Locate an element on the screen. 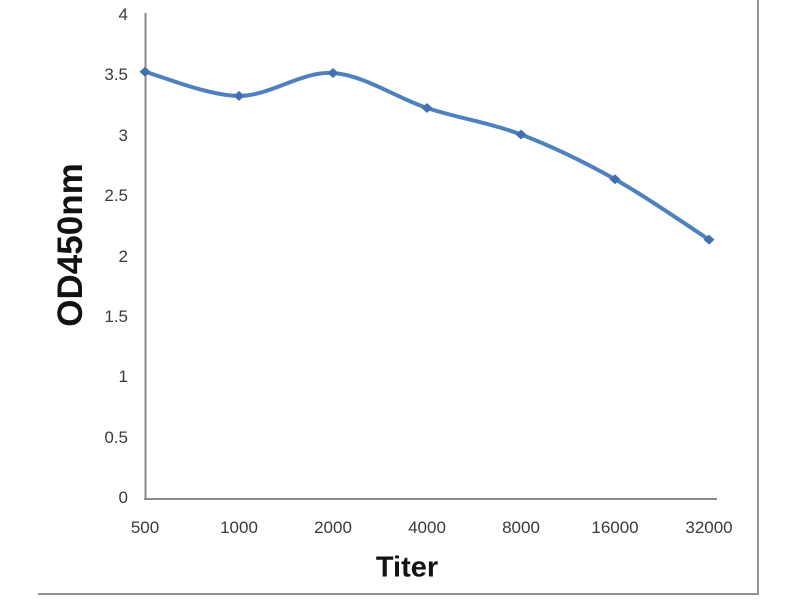  x-axis-title: Titer is located at coordinates (407, 567).